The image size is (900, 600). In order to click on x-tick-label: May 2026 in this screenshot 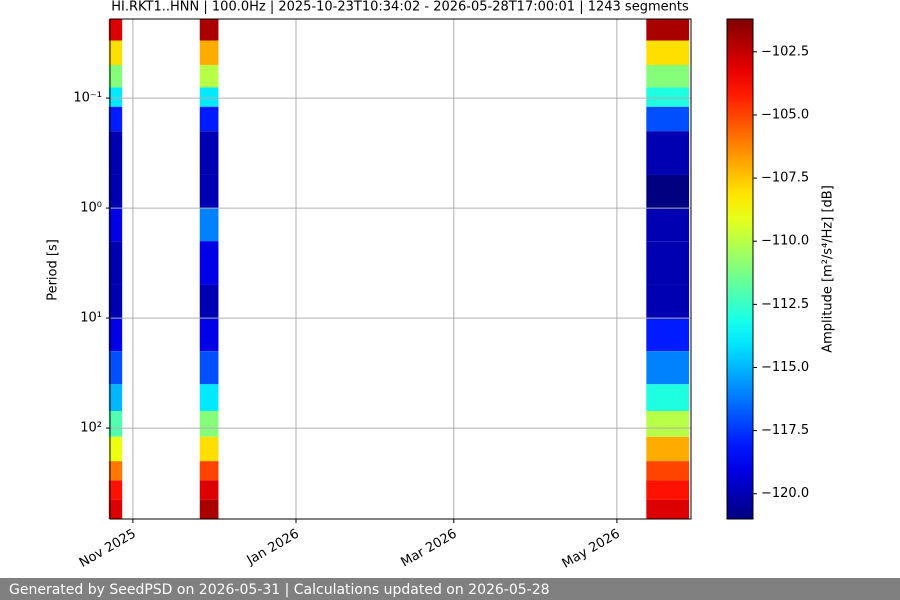, I will do `click(591, 549)`.